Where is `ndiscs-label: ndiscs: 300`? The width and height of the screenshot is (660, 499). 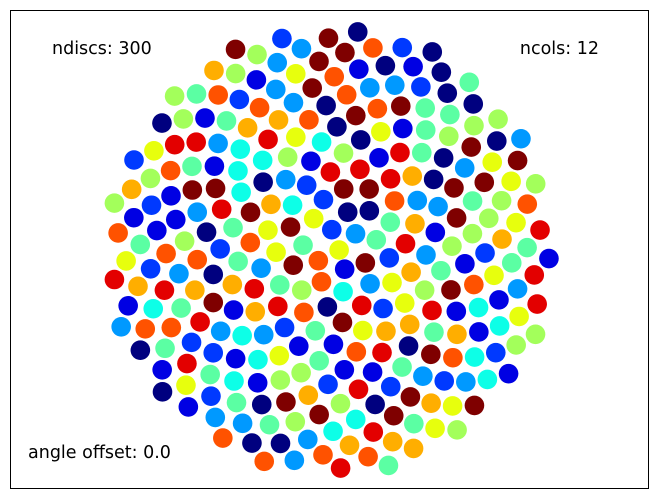 ndiscs-label: ndiscs: 300 is located at coordinates (102, 49).